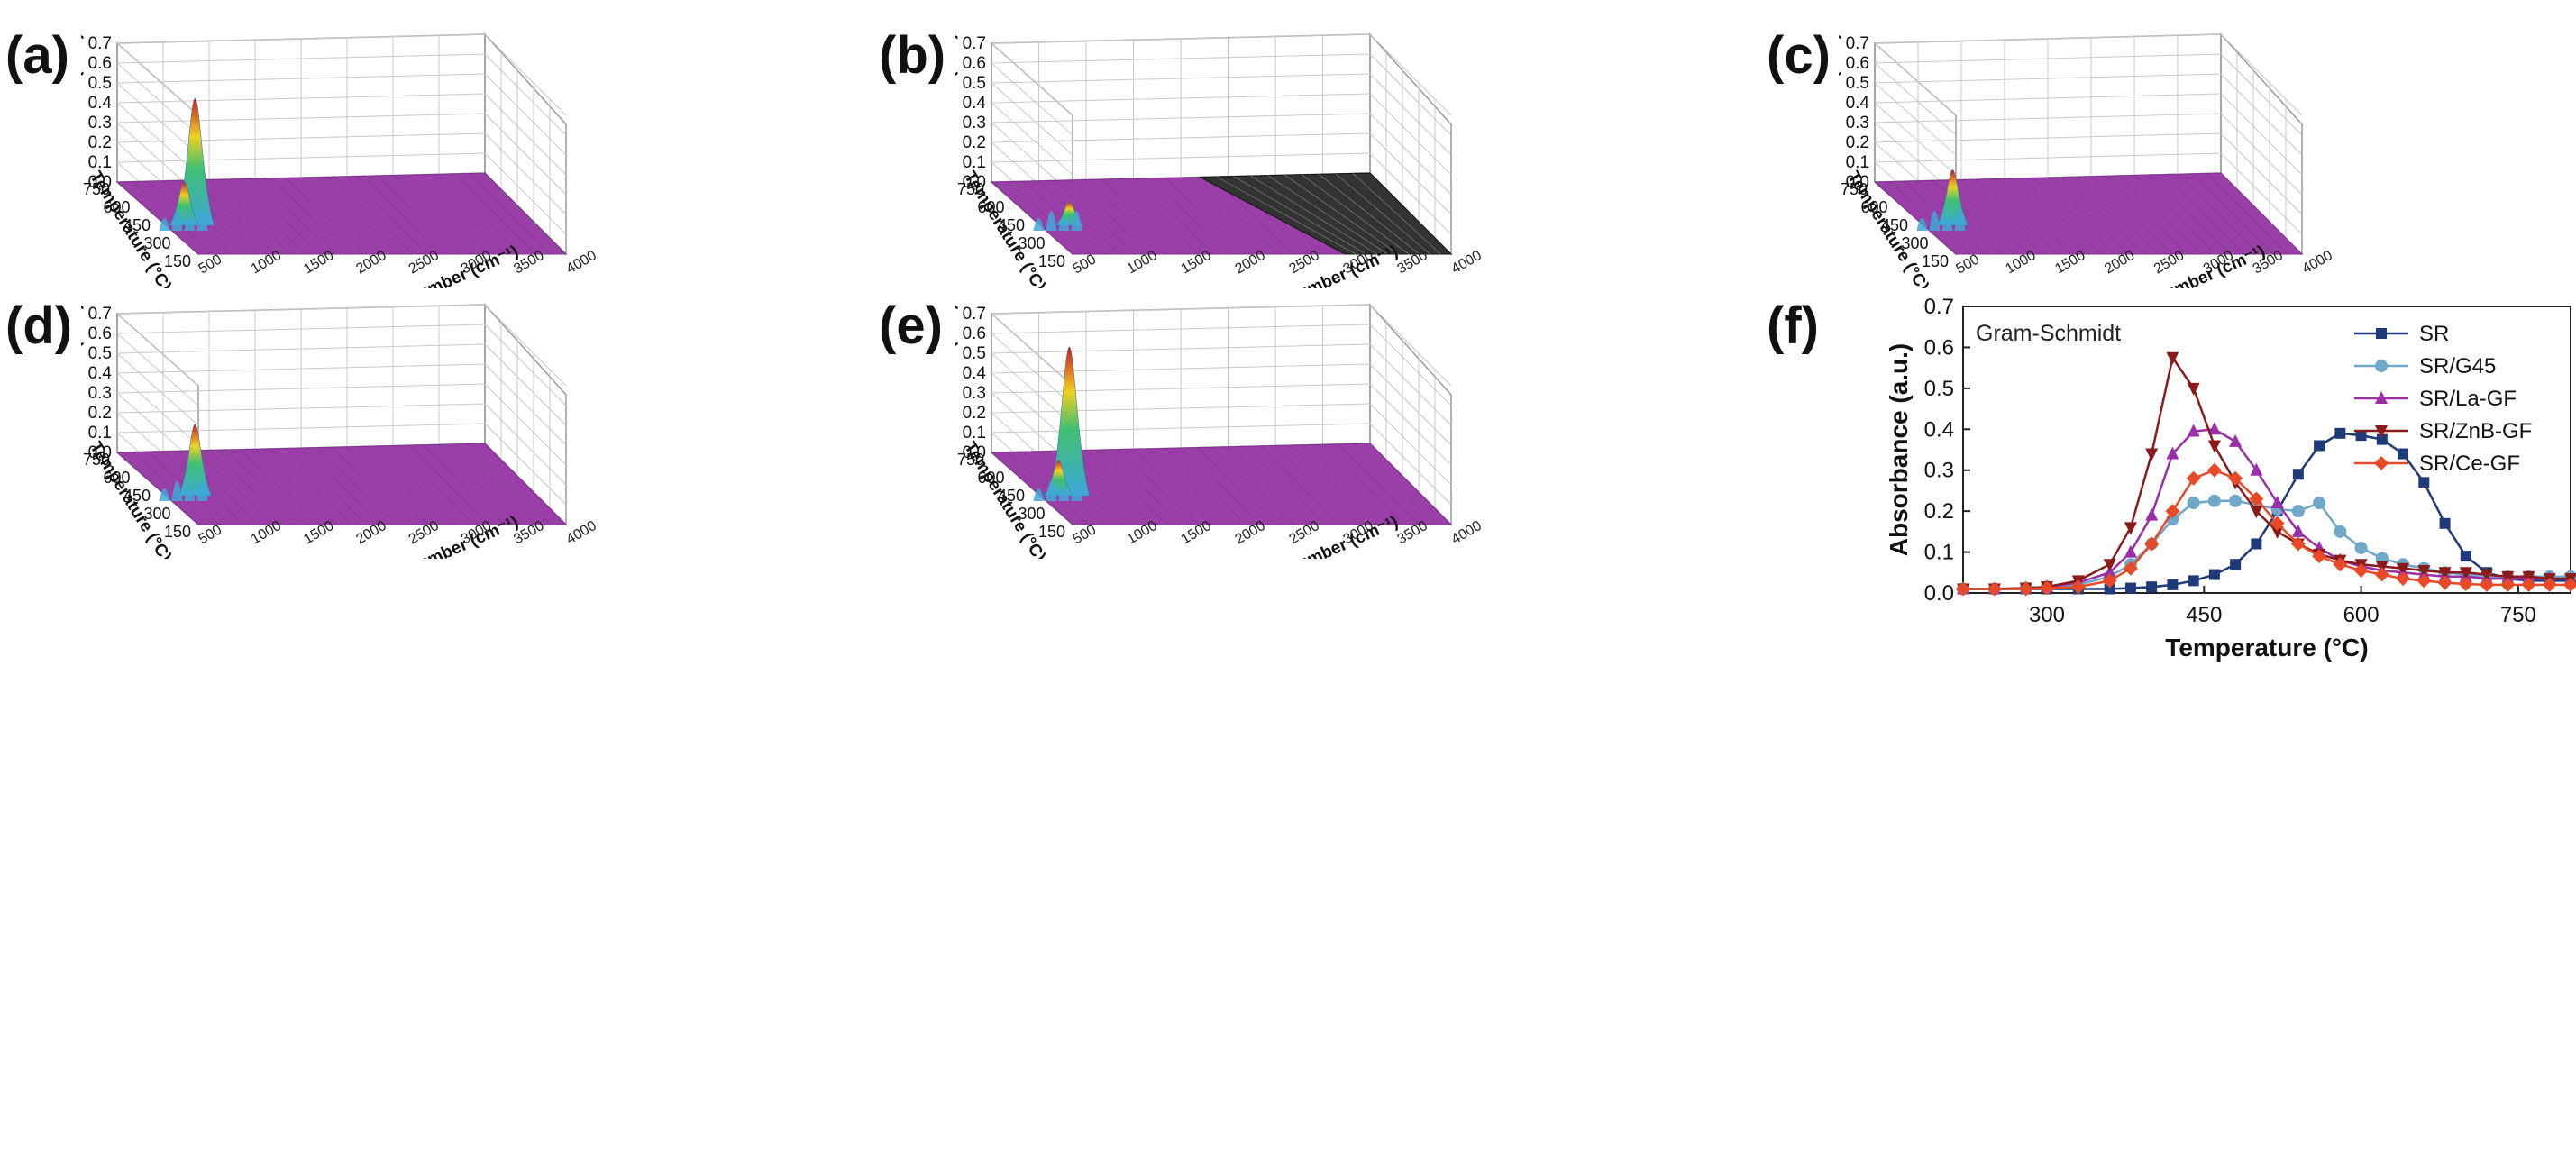 Image resolution: width=2576 pixels, height=1168 pixels. I want to click on temp-tick-d-2: 450, so click(137, 496).